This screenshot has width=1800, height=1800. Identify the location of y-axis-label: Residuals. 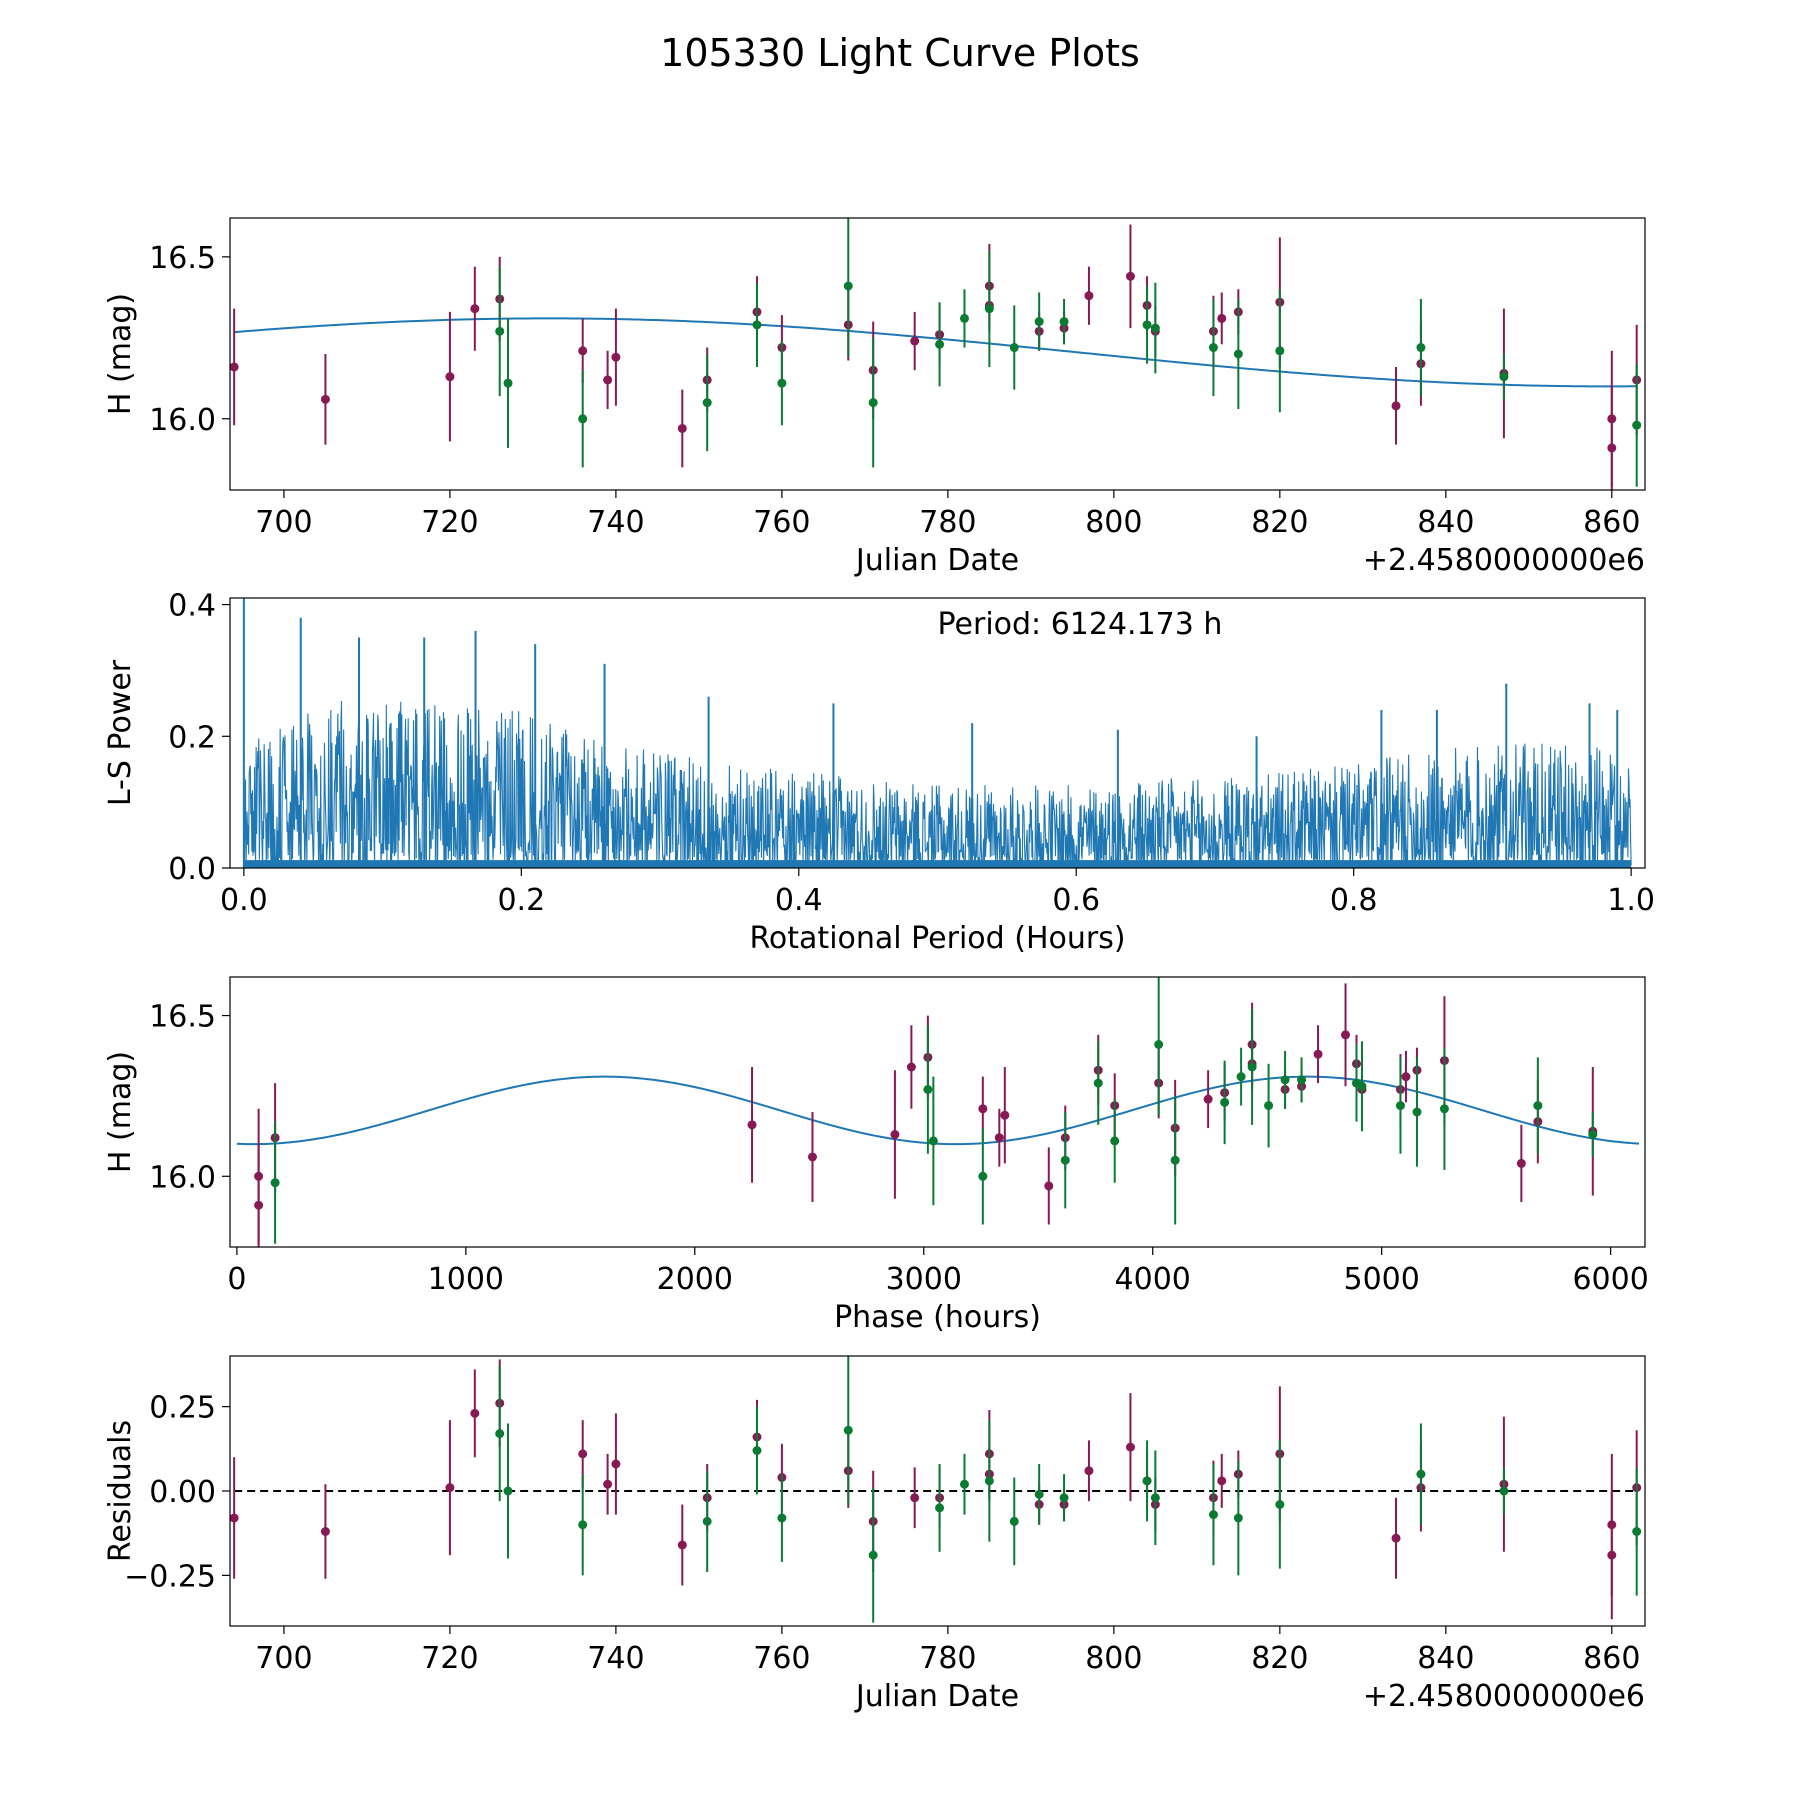
(120, 1491).